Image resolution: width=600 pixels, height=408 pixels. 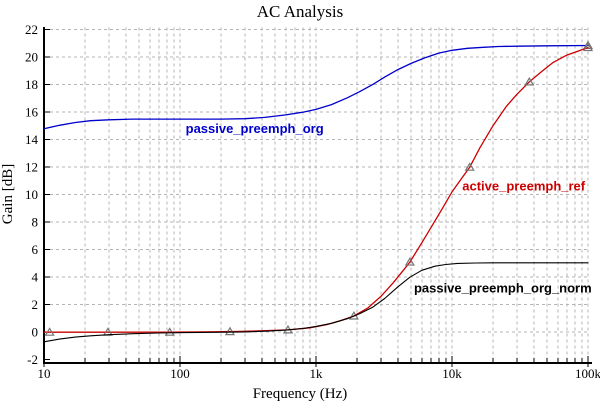 What do you see at coordinates (31, 29) in the screenshot?
I see `y-tick-label: 22` at bounding box center [31, 29].